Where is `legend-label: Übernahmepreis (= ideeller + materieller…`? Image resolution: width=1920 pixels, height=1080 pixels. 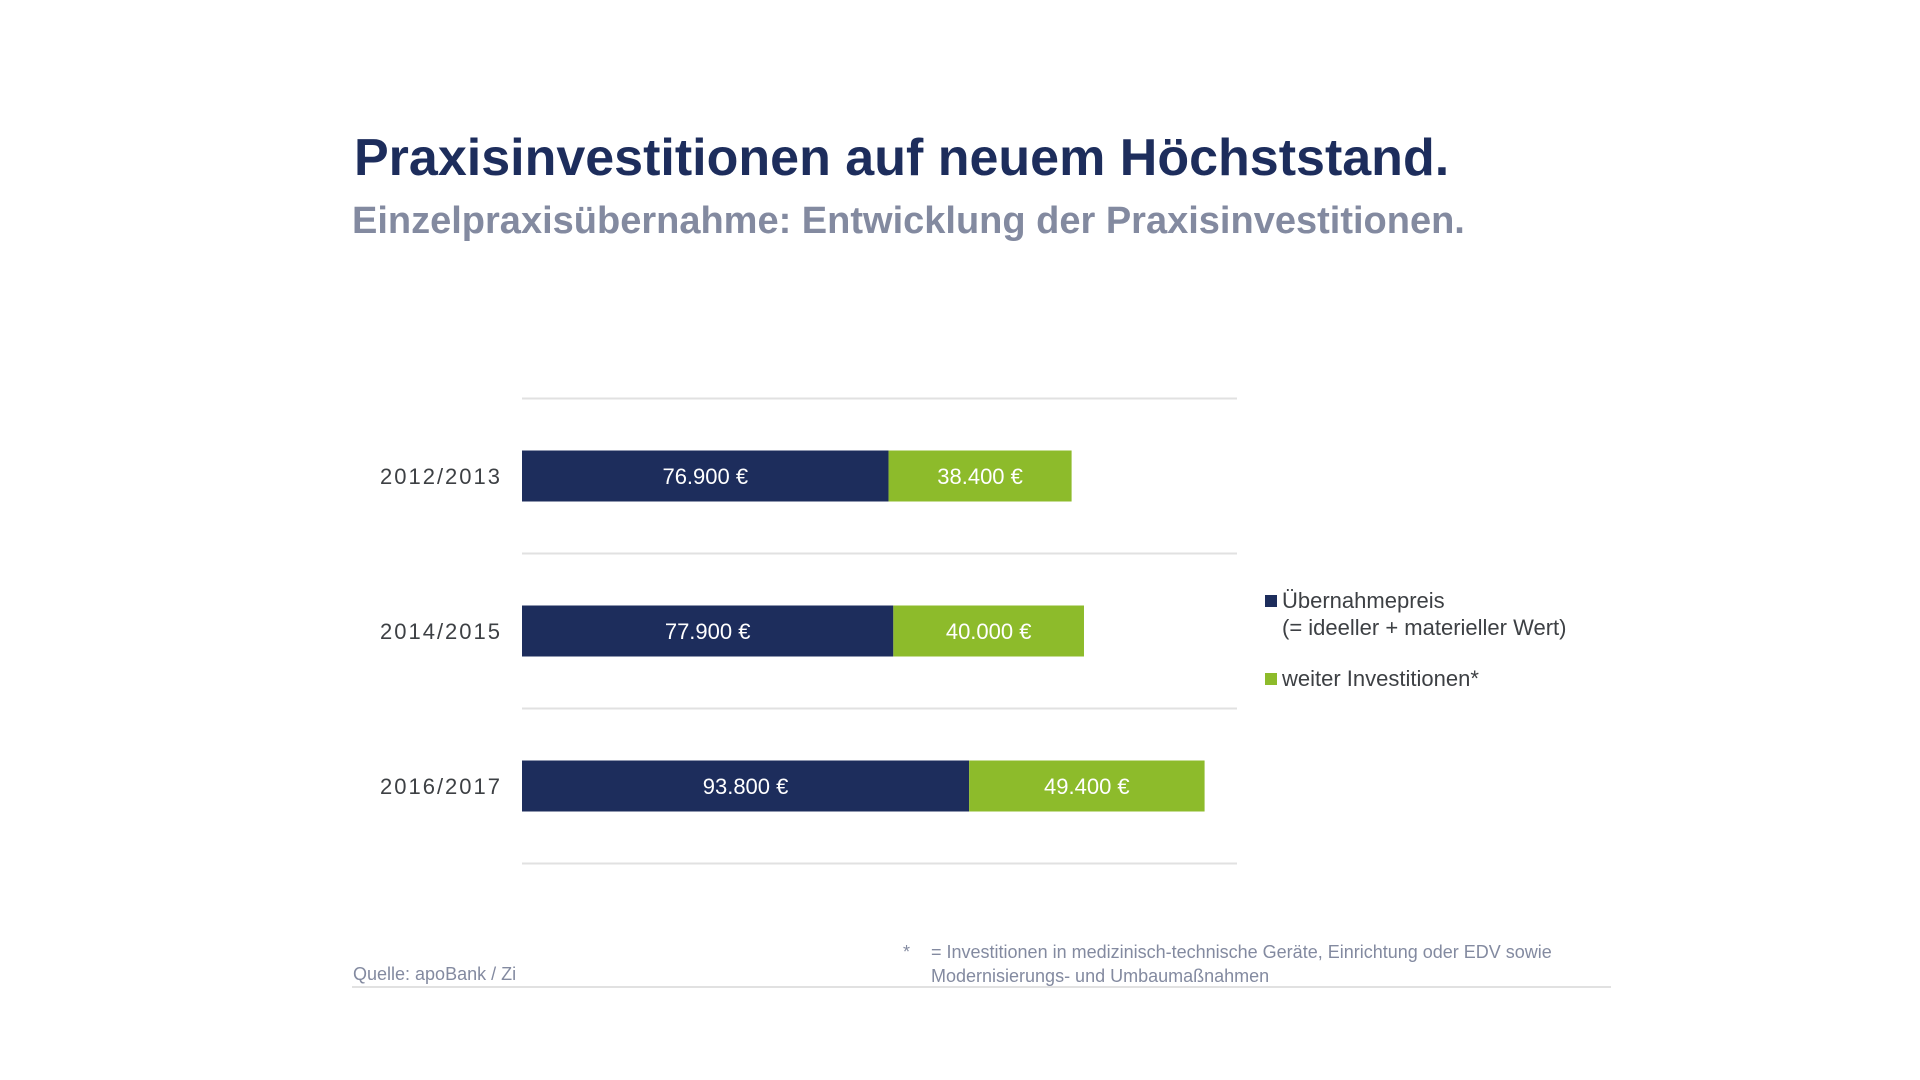
legend-label: Übernahmepreis (= ideeller + materieller… is located at coordinates (1424, 614).